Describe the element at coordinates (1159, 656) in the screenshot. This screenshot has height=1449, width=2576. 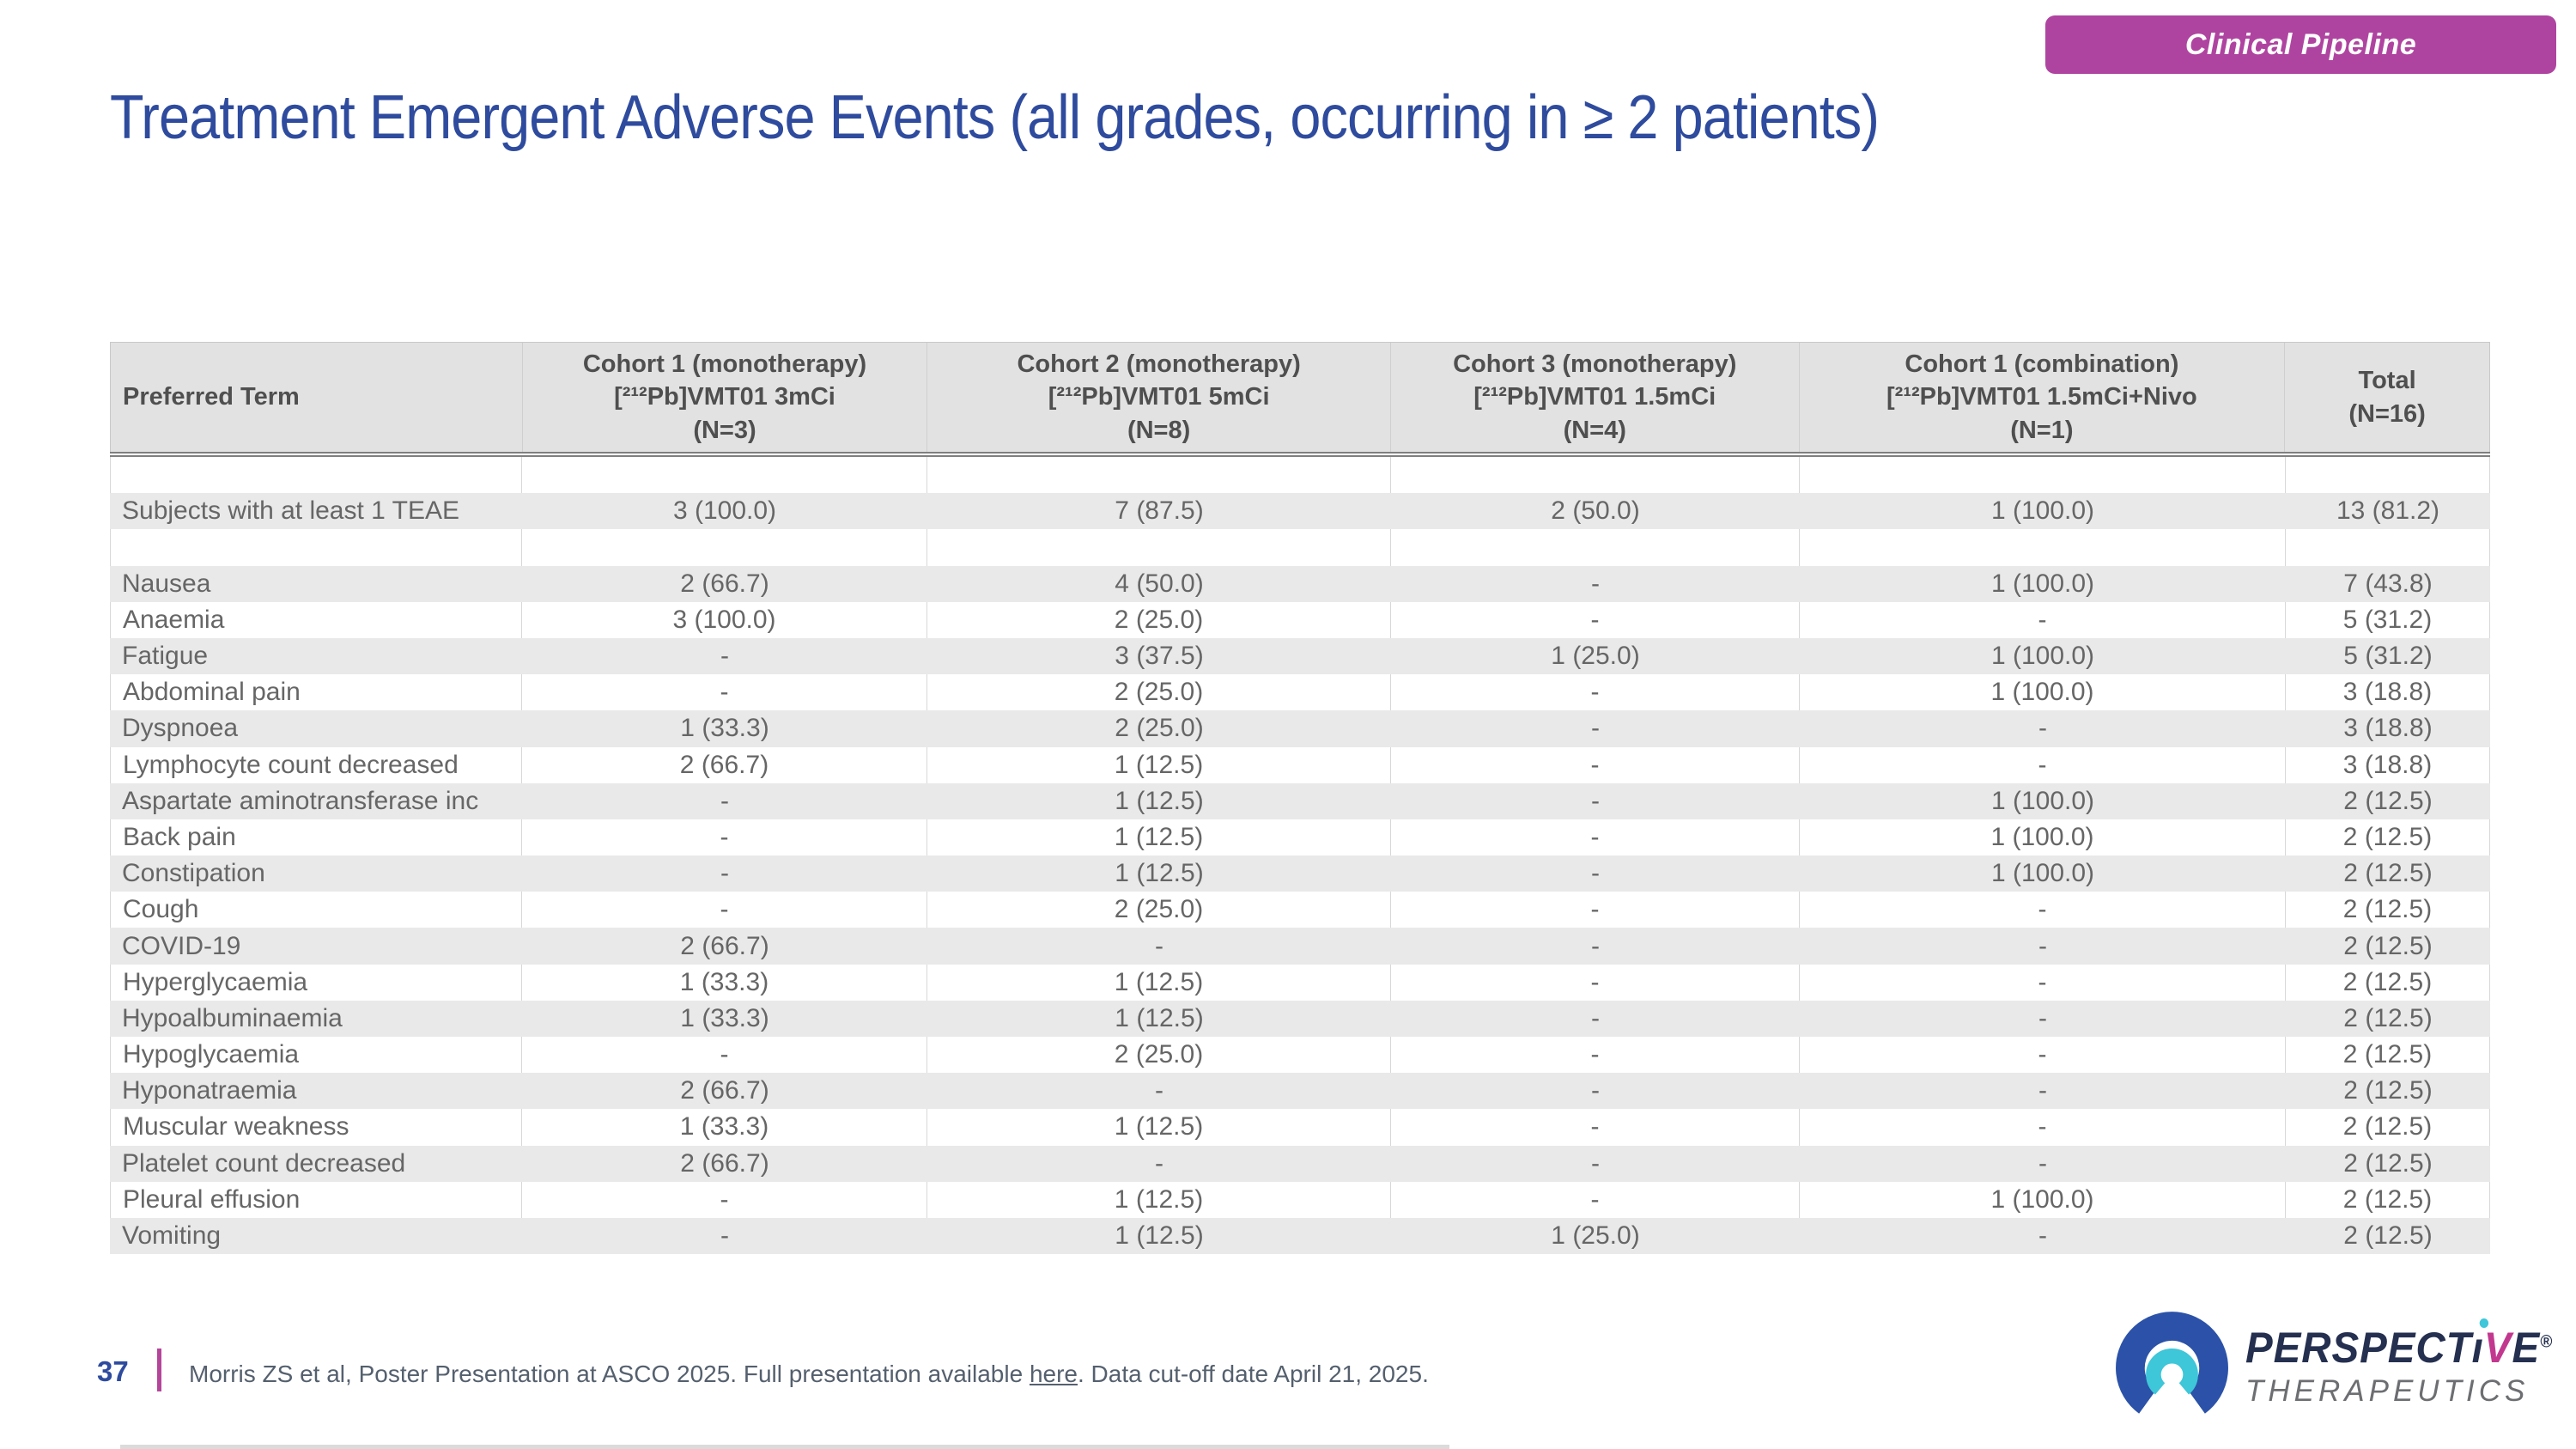
I see `value-cell: 3 (37.5)` at that location.